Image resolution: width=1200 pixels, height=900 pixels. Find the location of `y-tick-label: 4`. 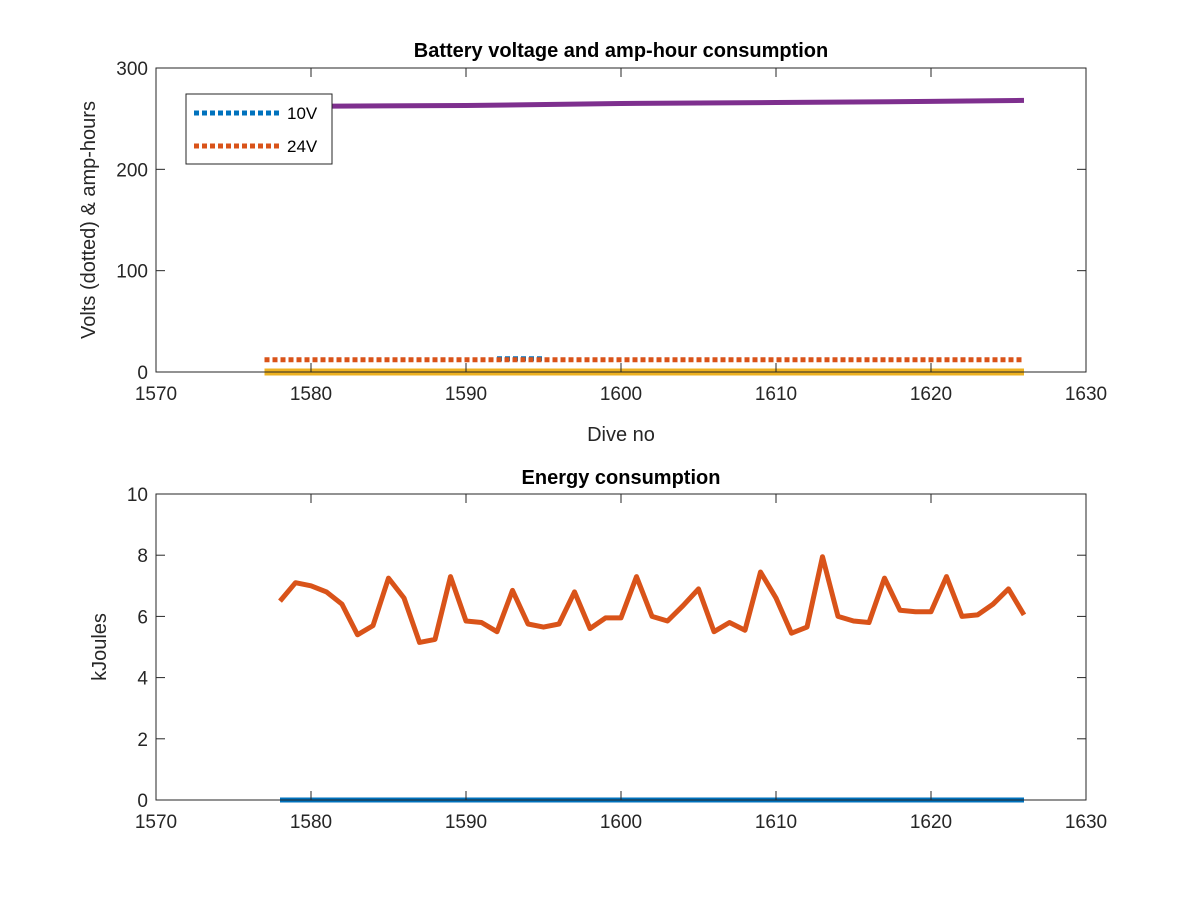

y-tick-label: 4 is located at coordinates (142, 679).